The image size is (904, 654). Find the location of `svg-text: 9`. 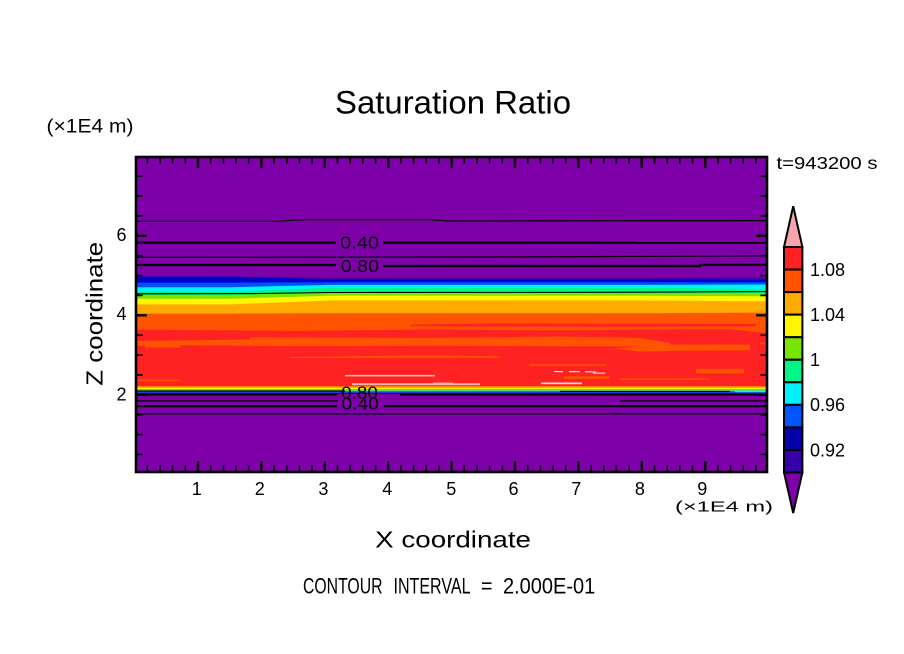

svg-text: 9 is located at coordinates (702, 489).